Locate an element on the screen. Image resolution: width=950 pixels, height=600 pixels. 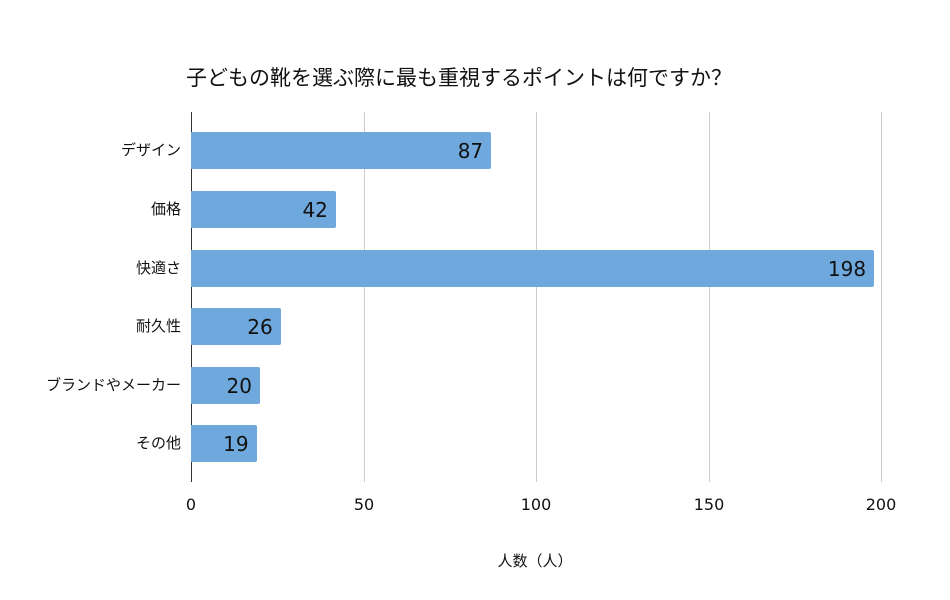
x-axis-title: 人数（人） is located at coordinates (475, 560).